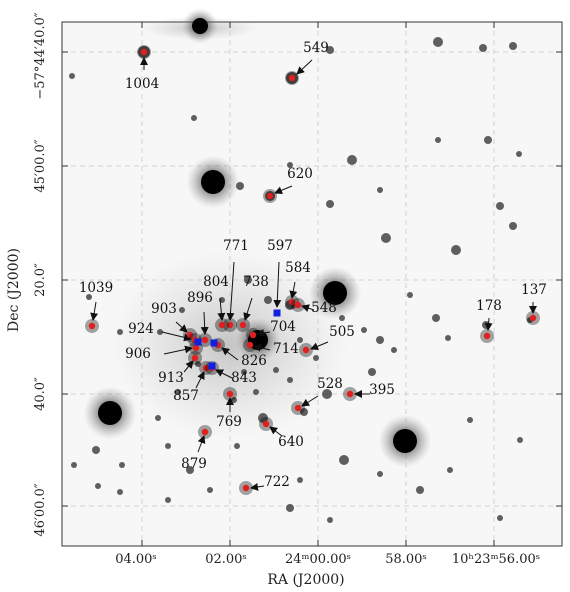 This screenshot has height=592, width=570. I want to click on star-label-505: 505, so click(342, 332).